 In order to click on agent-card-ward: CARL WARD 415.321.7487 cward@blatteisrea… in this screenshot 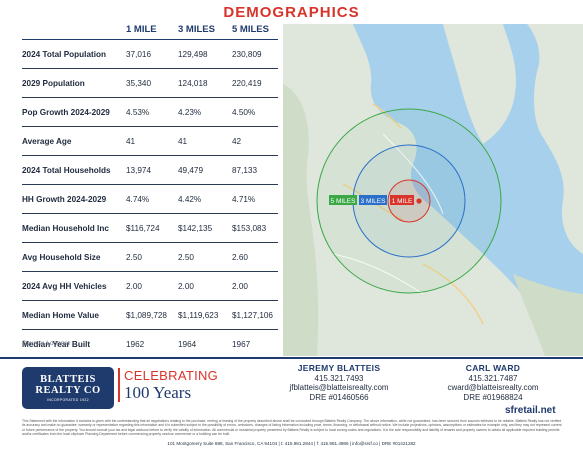, I will do `click(493, 382)`.